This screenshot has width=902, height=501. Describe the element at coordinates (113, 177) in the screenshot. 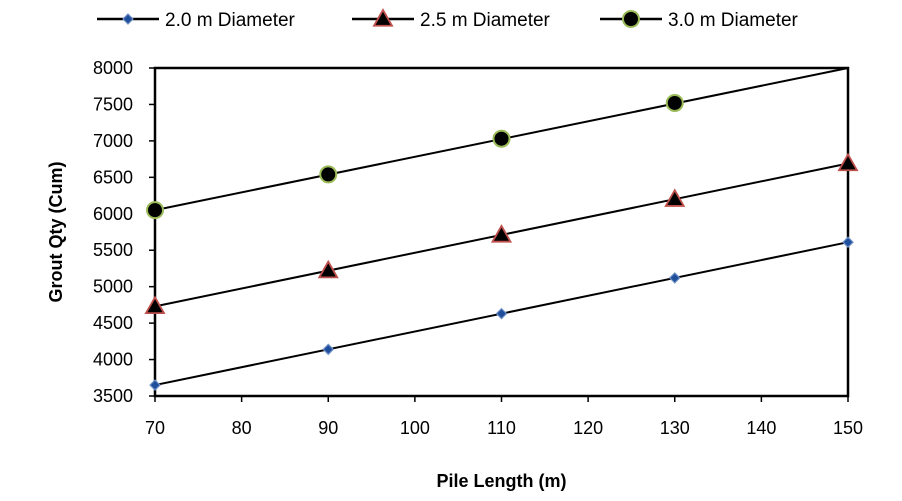

I see `y-tick-label: 6500` at that location.